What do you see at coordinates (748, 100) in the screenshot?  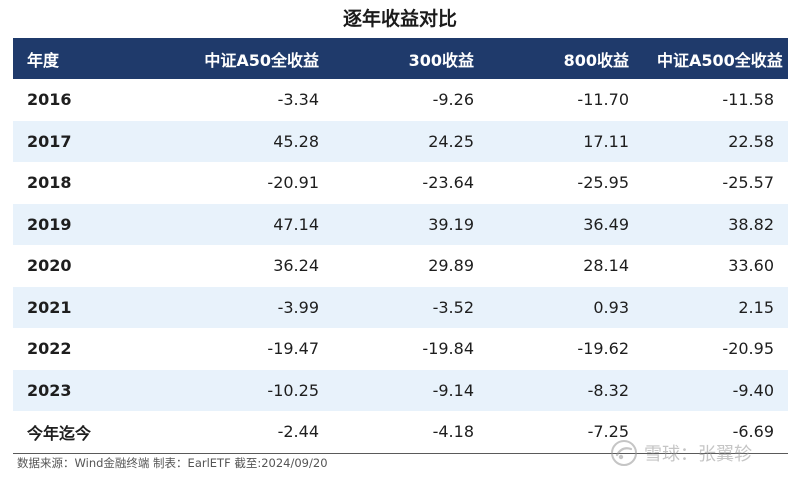 I see `value-cell: -11.58` at bounding box center [748, 100].